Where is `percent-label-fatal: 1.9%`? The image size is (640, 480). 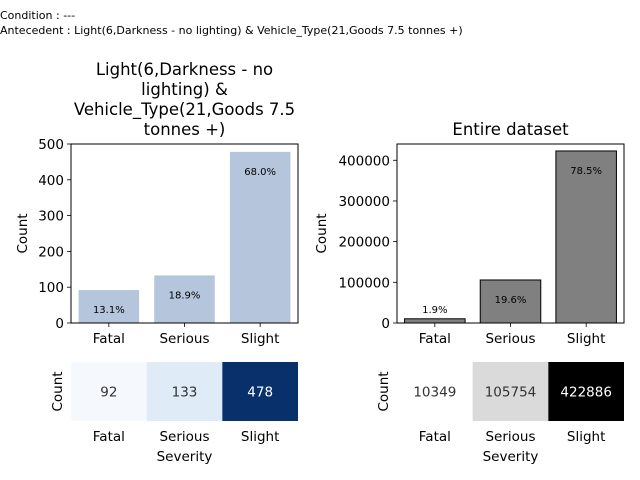 percent-label-fatal: 1.9% is located at coordinates (434, 310).